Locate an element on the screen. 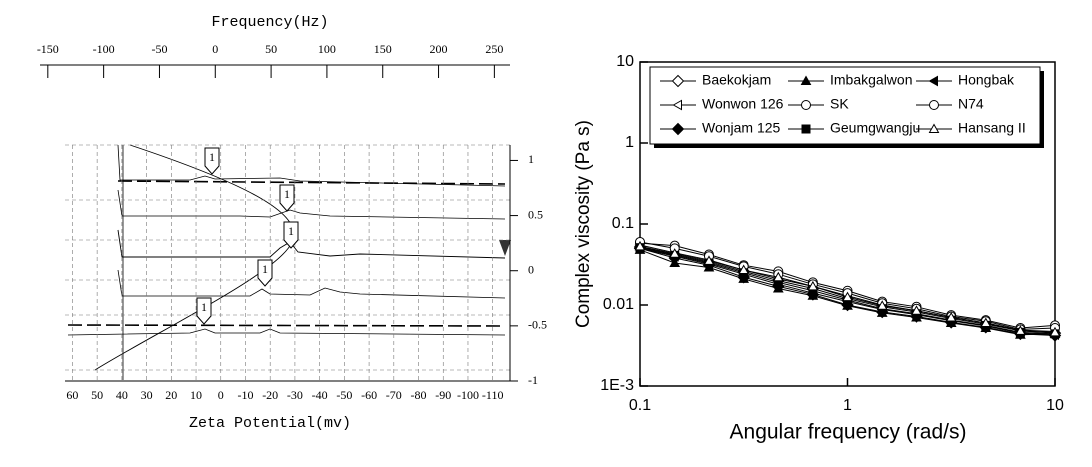 The width and height of the screenshot is (1092, 467). top-tick-label: -150 is located at coordinates (48, 49).